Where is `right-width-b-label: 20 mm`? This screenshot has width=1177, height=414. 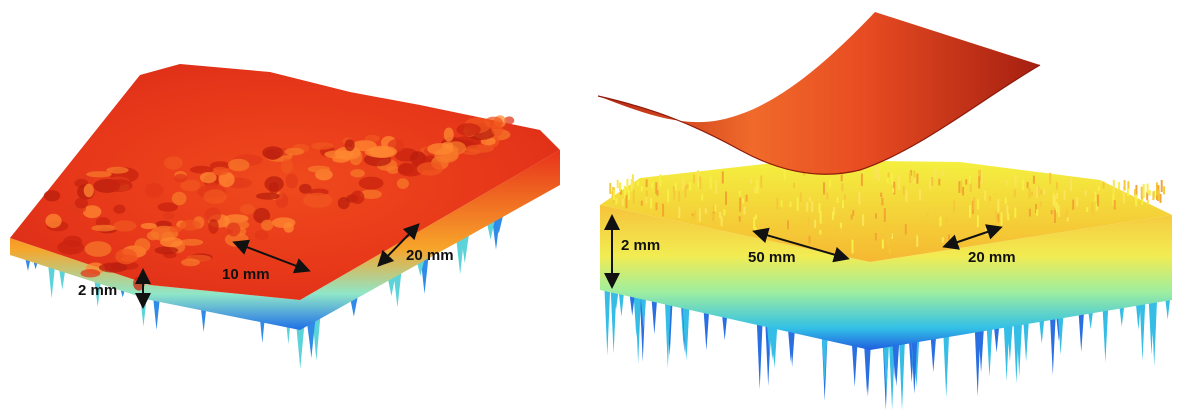 right-width-b-label: 20 mm is located at coordinates (992, 257).